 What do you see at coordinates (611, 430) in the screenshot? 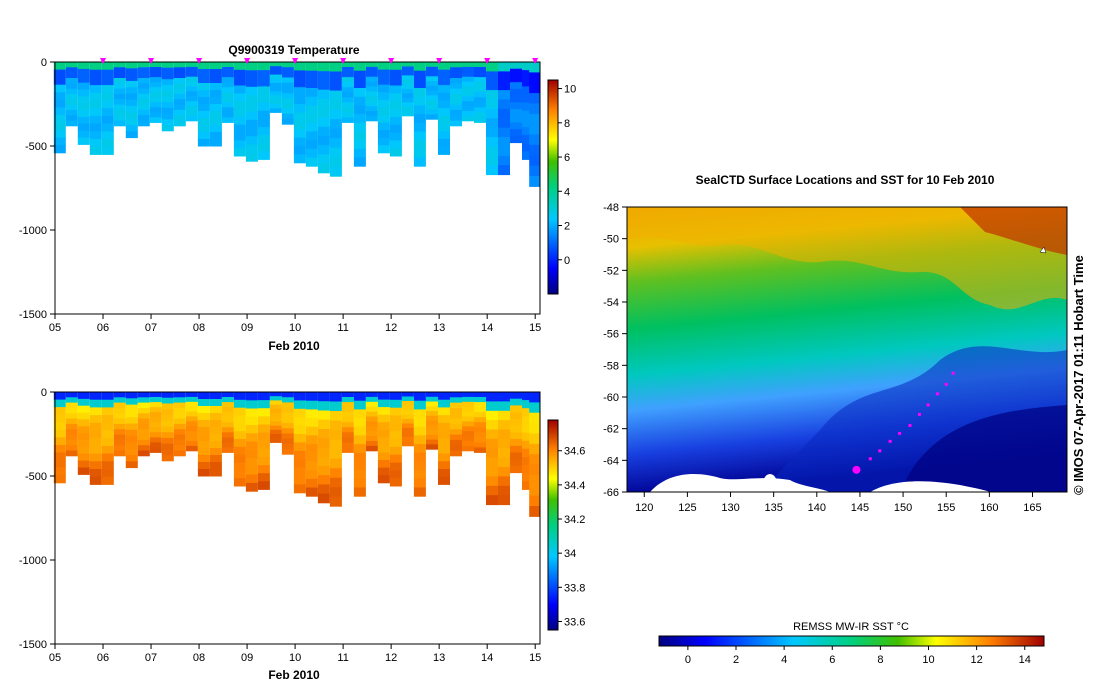
I see `map-y-tick-label: -62` at bounding box center [611, 430].